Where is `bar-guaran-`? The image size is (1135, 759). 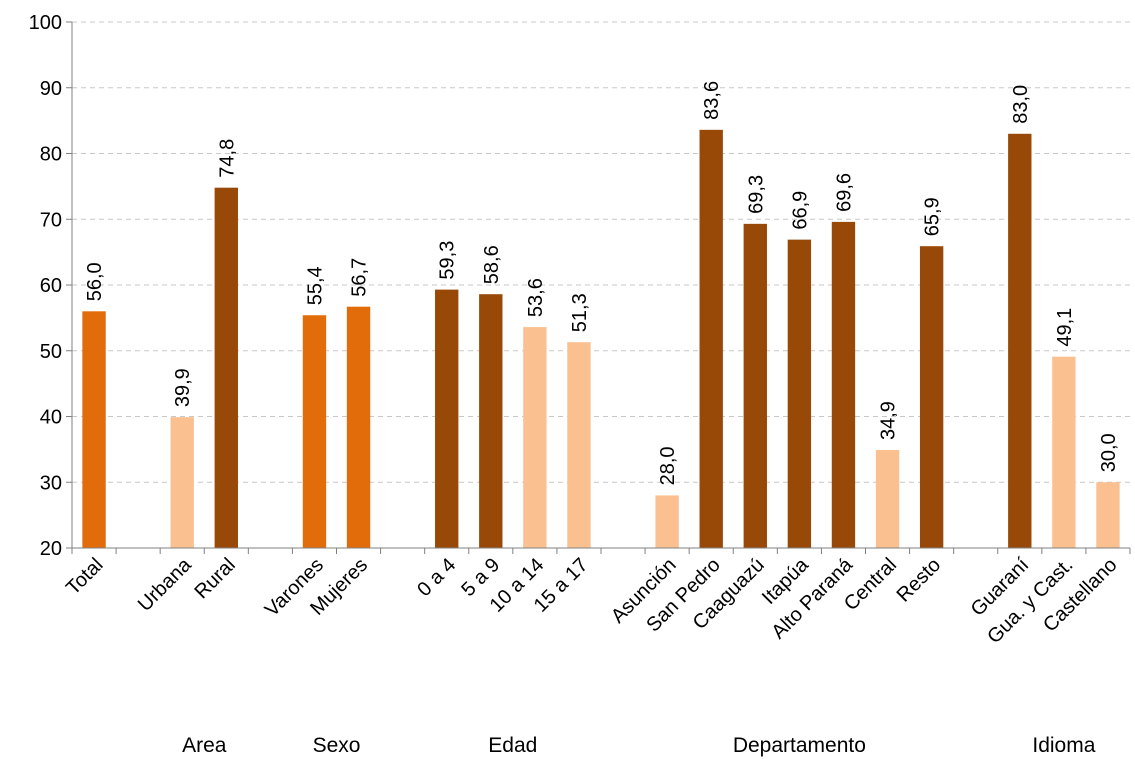
bar-guaran- is located at coordinates (1020, 340).